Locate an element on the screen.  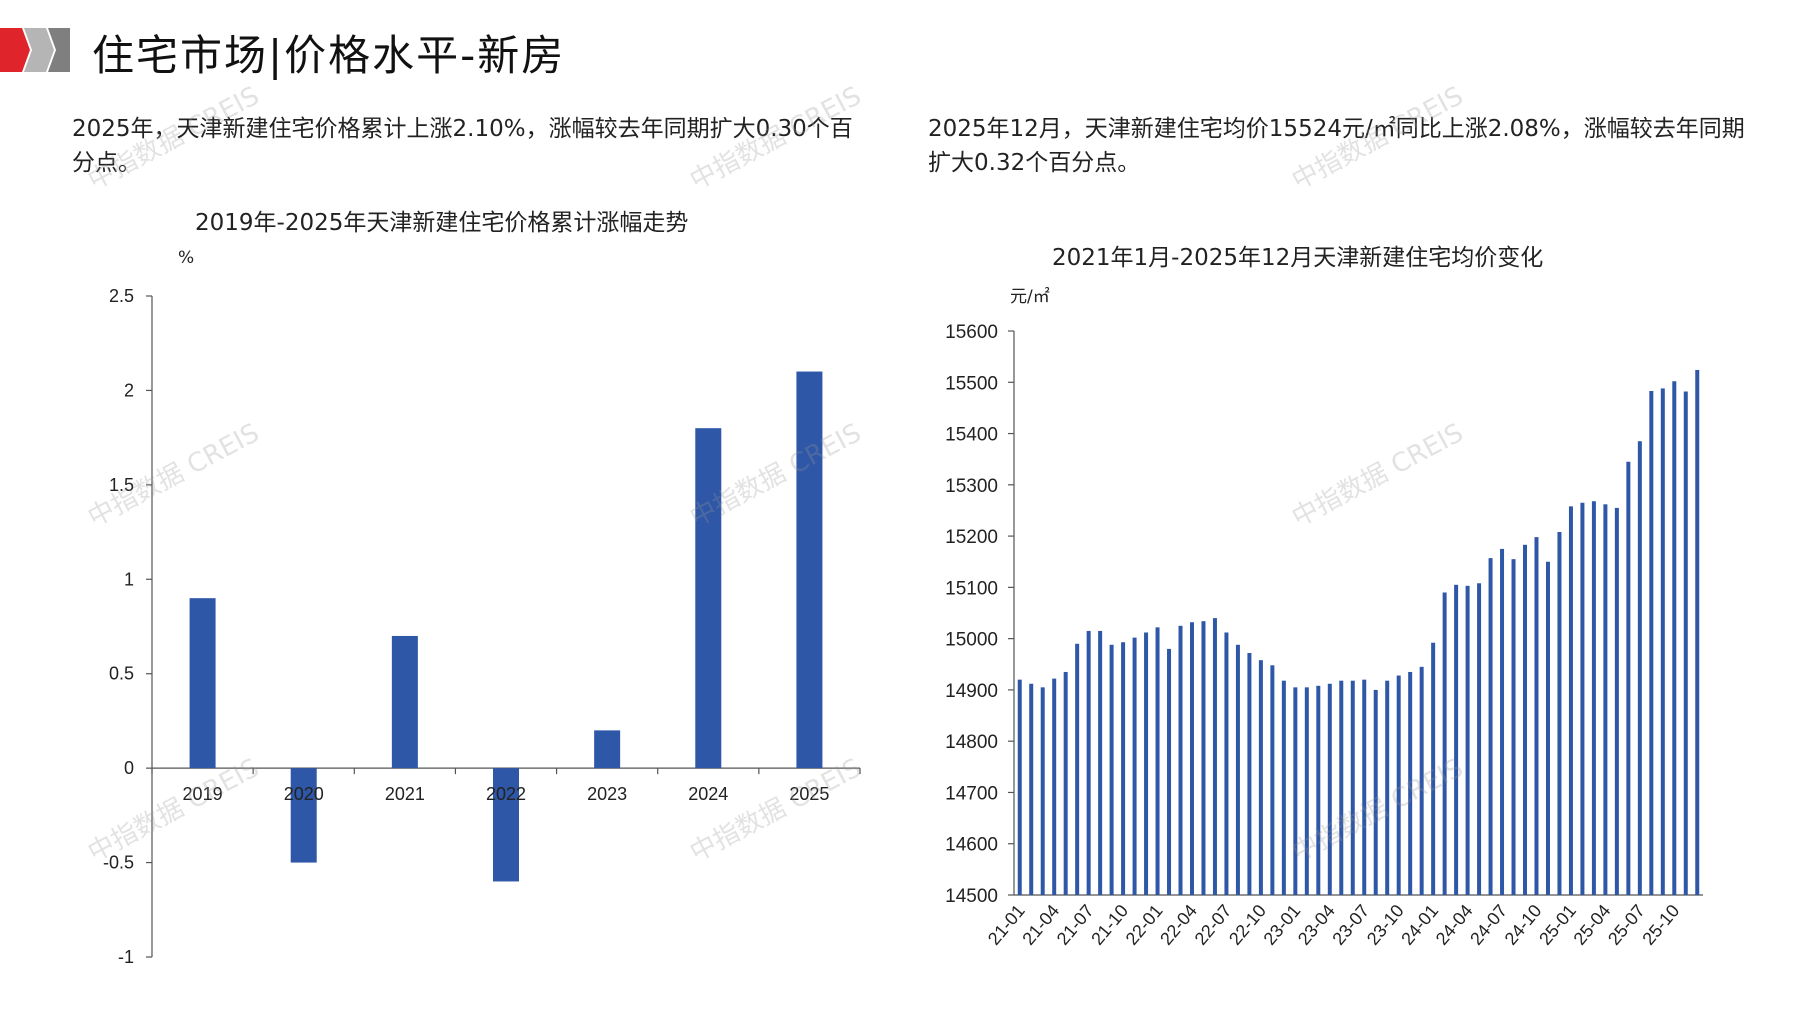
right-y-tick-label: 14800 is located at coordinates (971, 742).